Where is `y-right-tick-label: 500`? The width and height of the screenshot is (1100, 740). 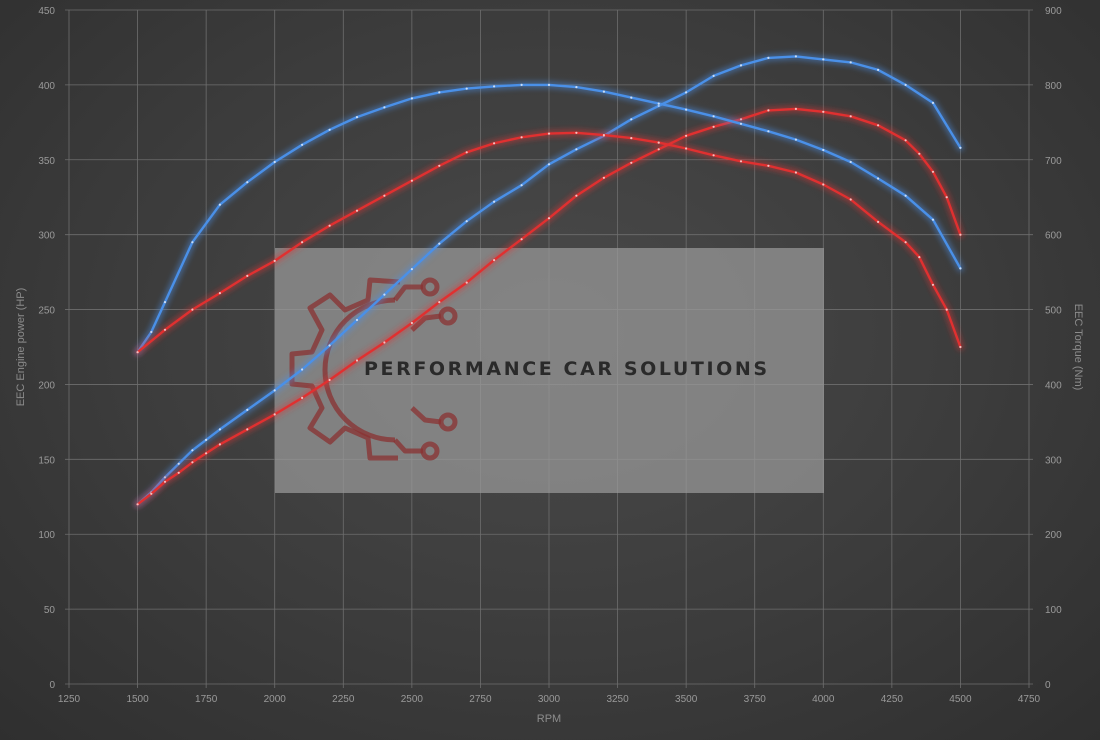
y-right-tick-label: 500 is located at coordinates (1053, 311).